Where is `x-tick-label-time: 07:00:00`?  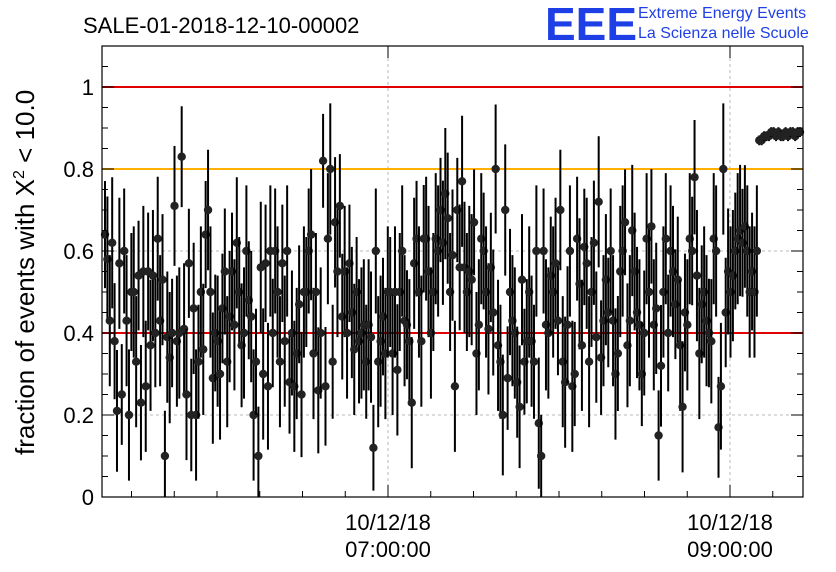 x-tick-label-time: 07:00:00 is located at coordinates (388, 549).